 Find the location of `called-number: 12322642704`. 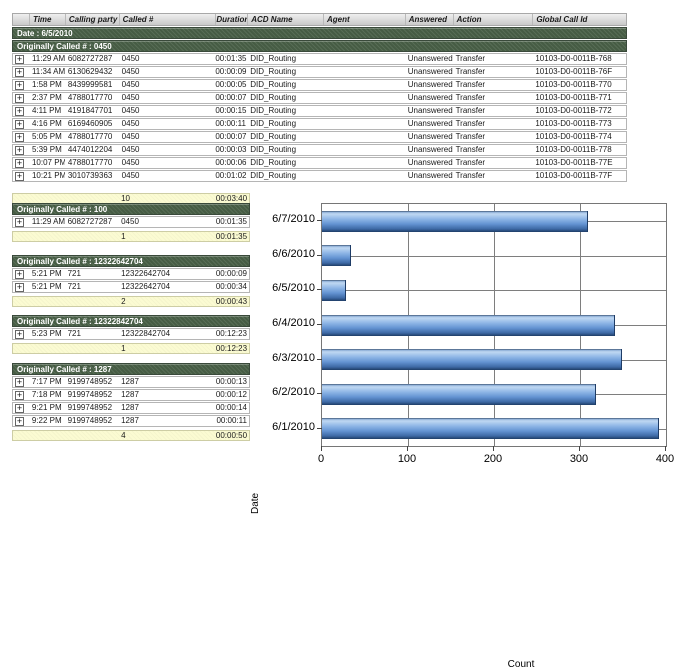

called-number: 12322642704 is located at coordinates (146, 273).